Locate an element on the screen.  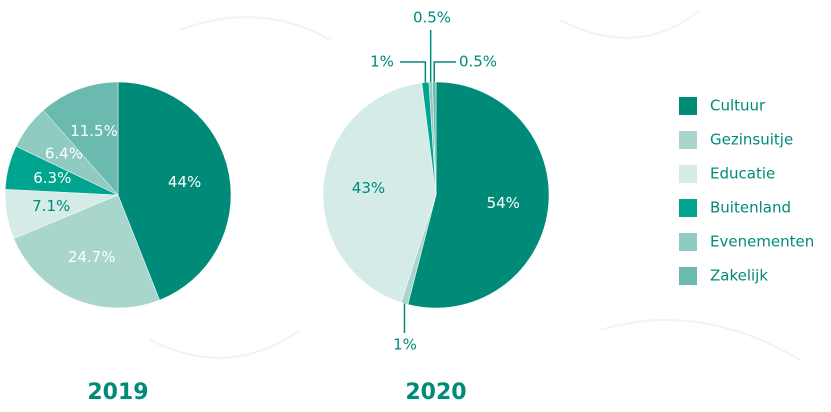
legend-label: Buitenland is located at coordinates (750, 208).